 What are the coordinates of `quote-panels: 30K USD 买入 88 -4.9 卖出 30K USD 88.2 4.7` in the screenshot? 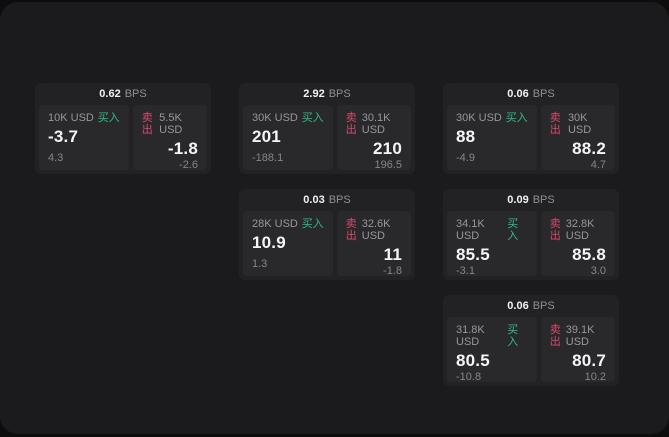 It's located at (531, 138).